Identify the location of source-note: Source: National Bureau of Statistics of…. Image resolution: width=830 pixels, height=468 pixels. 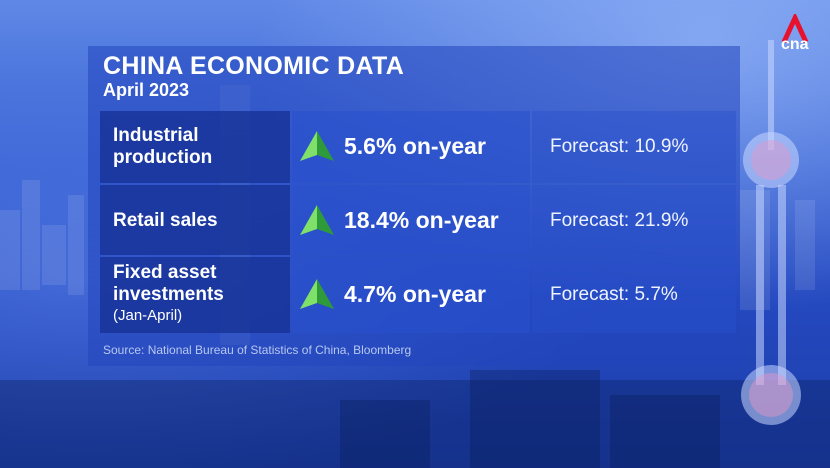
(257, 350).